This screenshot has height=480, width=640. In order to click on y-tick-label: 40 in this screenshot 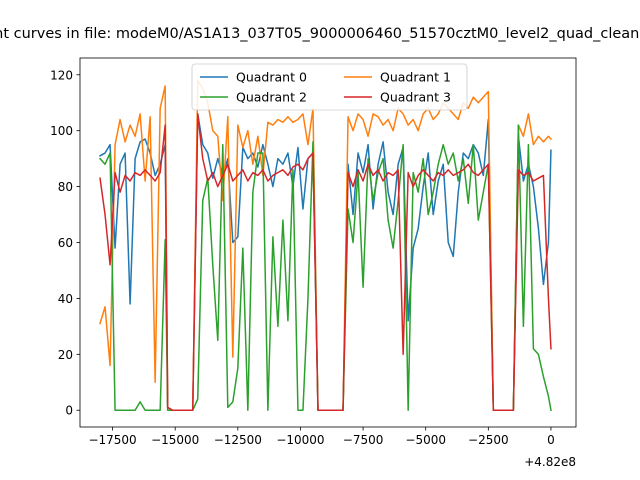, I will do `click(65, 299)`.